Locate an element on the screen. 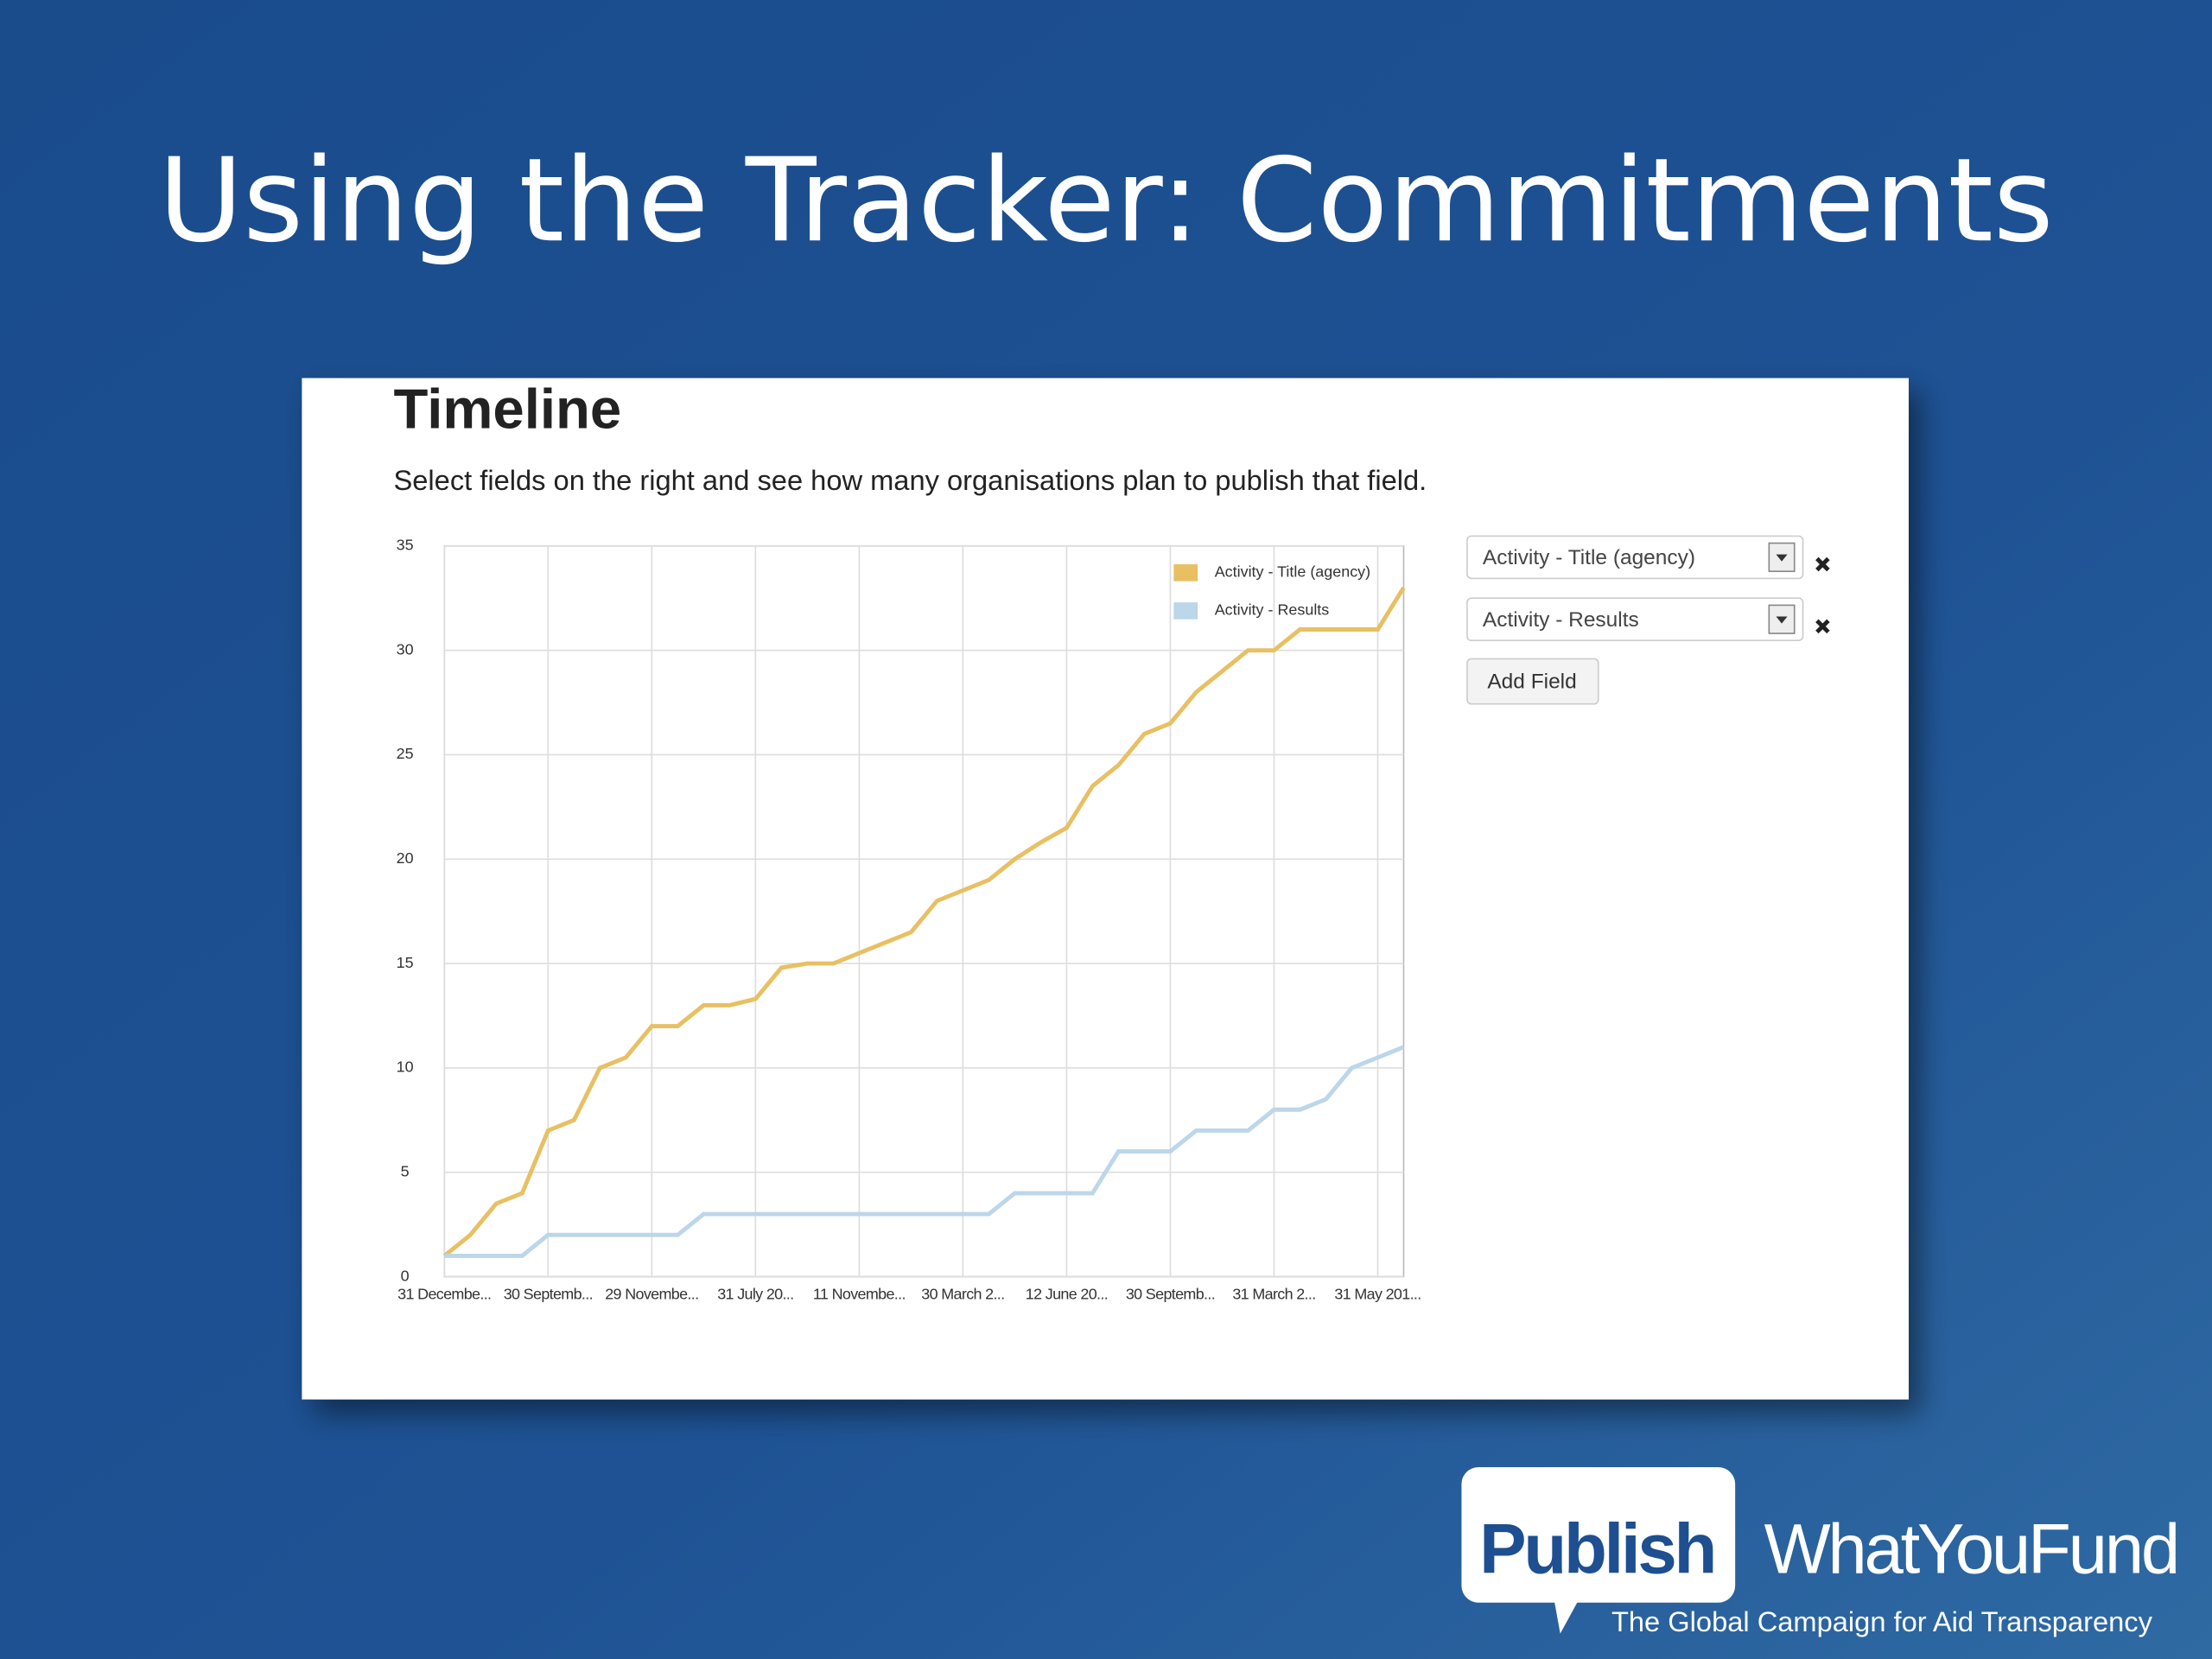 Image resolution: width=2212 pixels, height=1659 pixels. y-tick-label: 35 is located at coordinates (405, 545).